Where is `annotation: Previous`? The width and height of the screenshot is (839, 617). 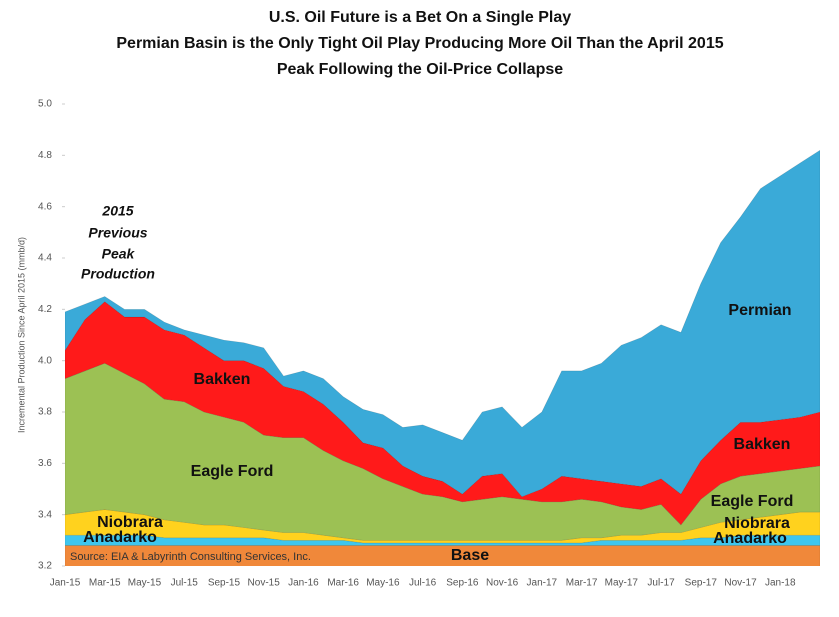 annotation: Previous is located at coordinates (117, 233).